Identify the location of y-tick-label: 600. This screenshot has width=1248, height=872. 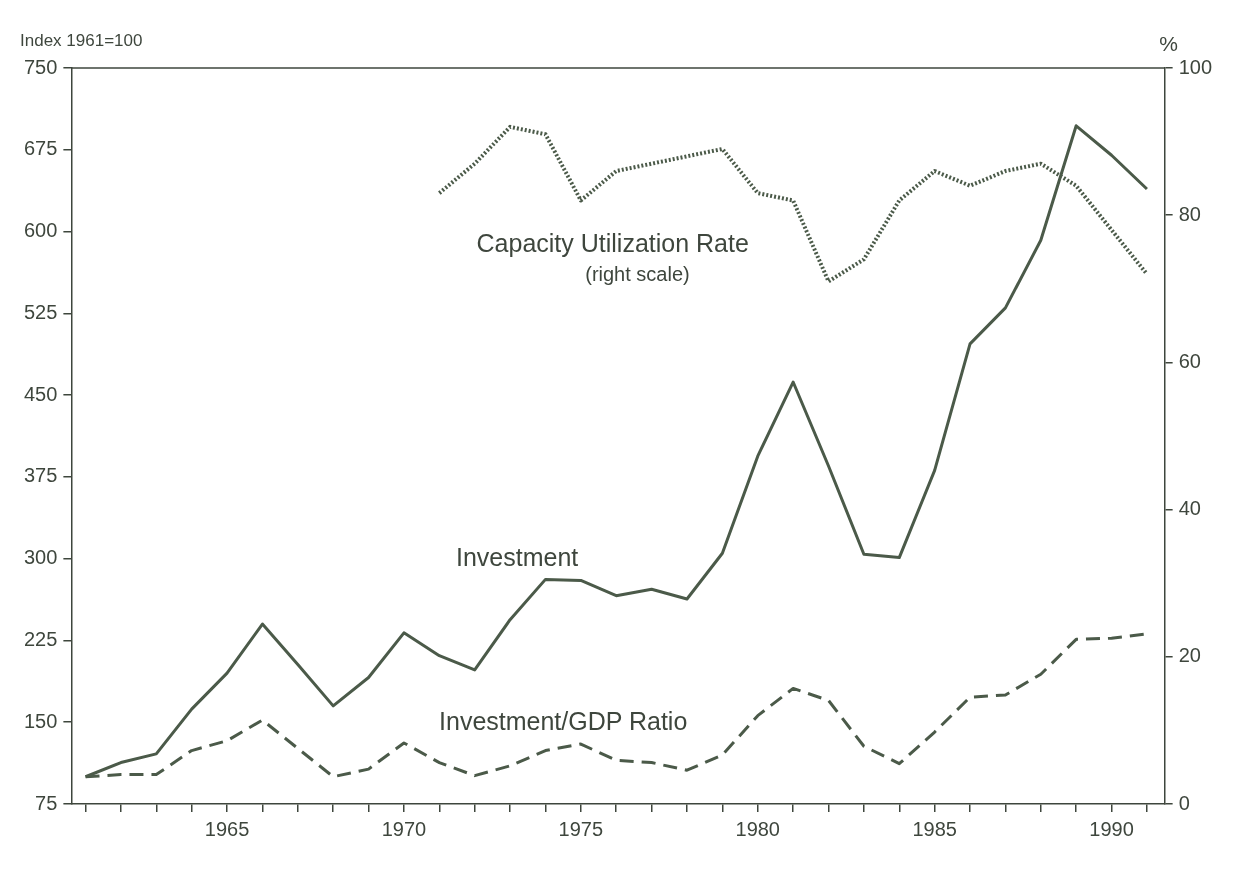
(40, 230).